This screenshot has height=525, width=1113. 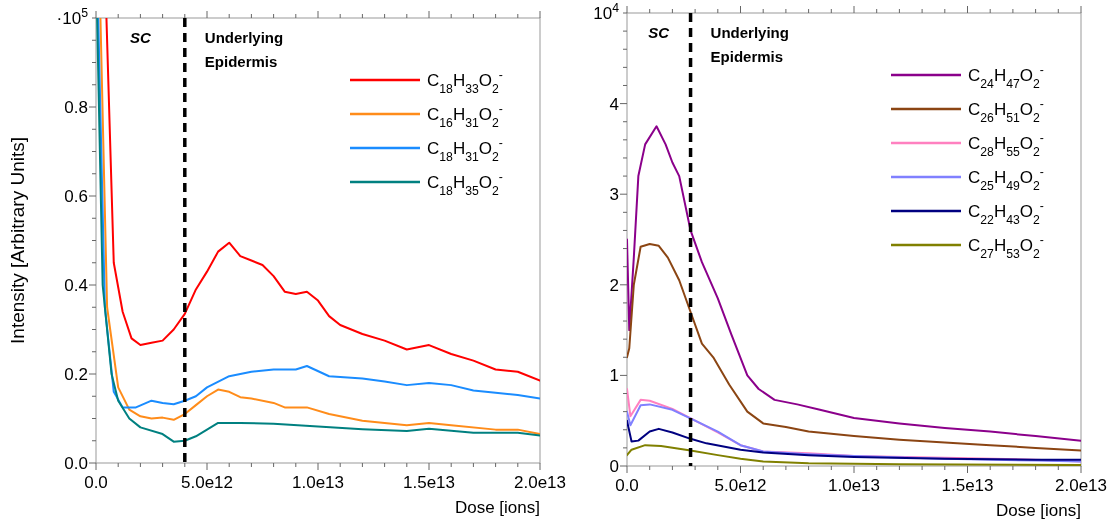 I want to click on y-tick-label: 0.8, so click(x=76, y=107).